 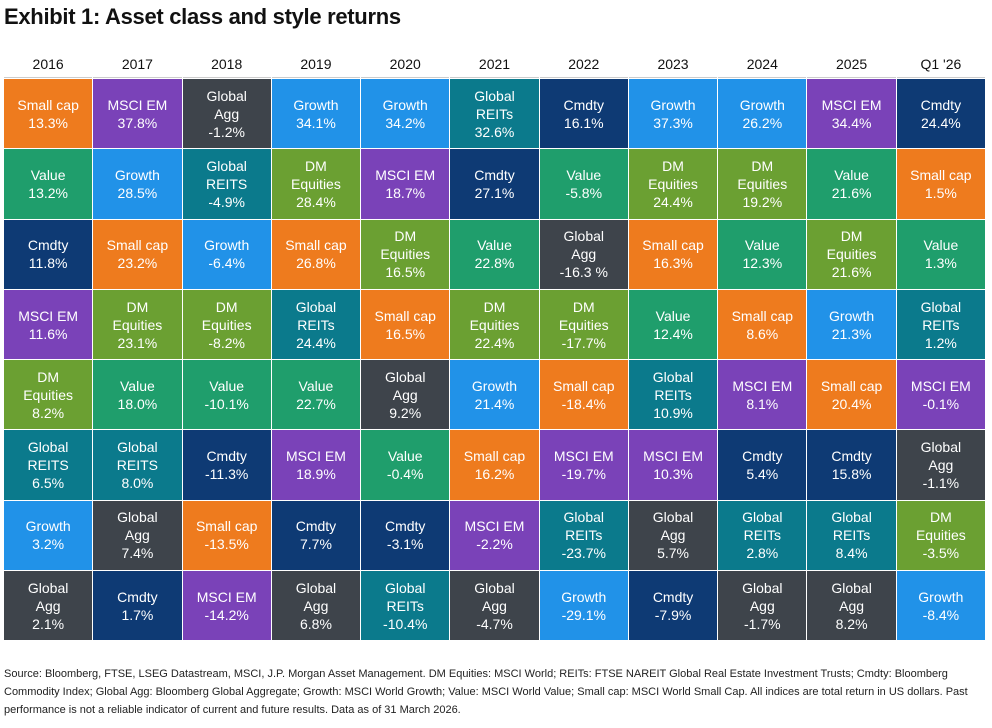 What do you see at coordinates (762, 122) in the screenshot?
I see `return-value: 26.2%` at bounding box center [762, 122].